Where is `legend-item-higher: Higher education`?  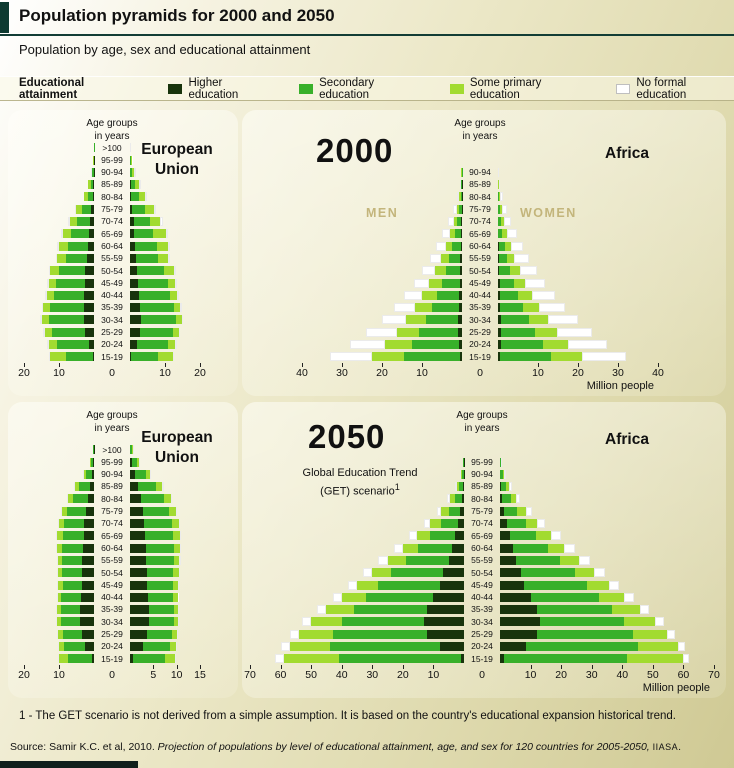
legend-item-higher: Higher education is located at coordinates (219, 89).